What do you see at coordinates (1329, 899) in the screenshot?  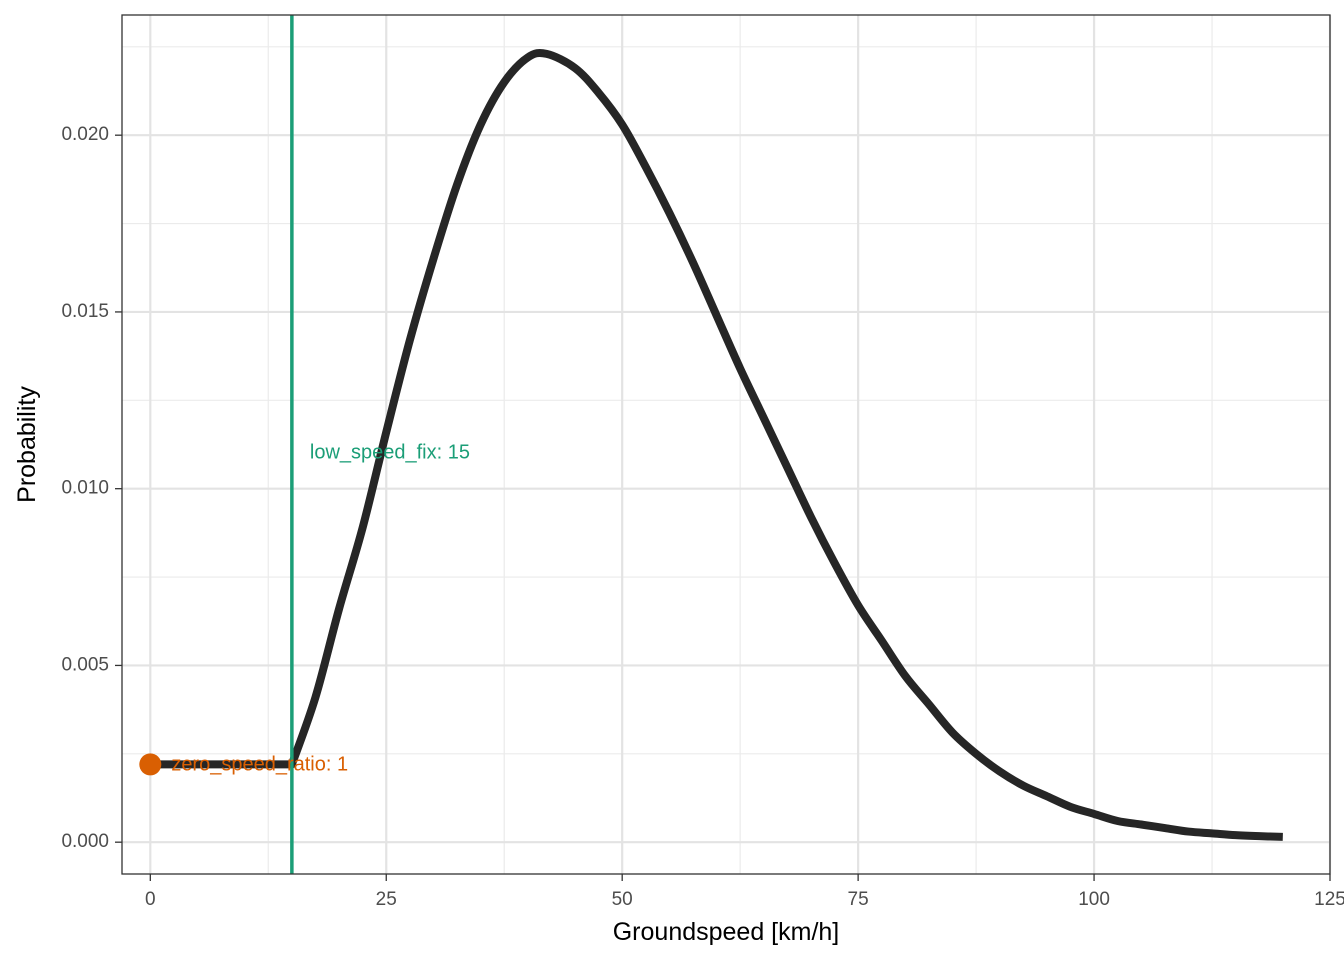 I see `x-tick-label: 125` at bounding box center [1329, 899].